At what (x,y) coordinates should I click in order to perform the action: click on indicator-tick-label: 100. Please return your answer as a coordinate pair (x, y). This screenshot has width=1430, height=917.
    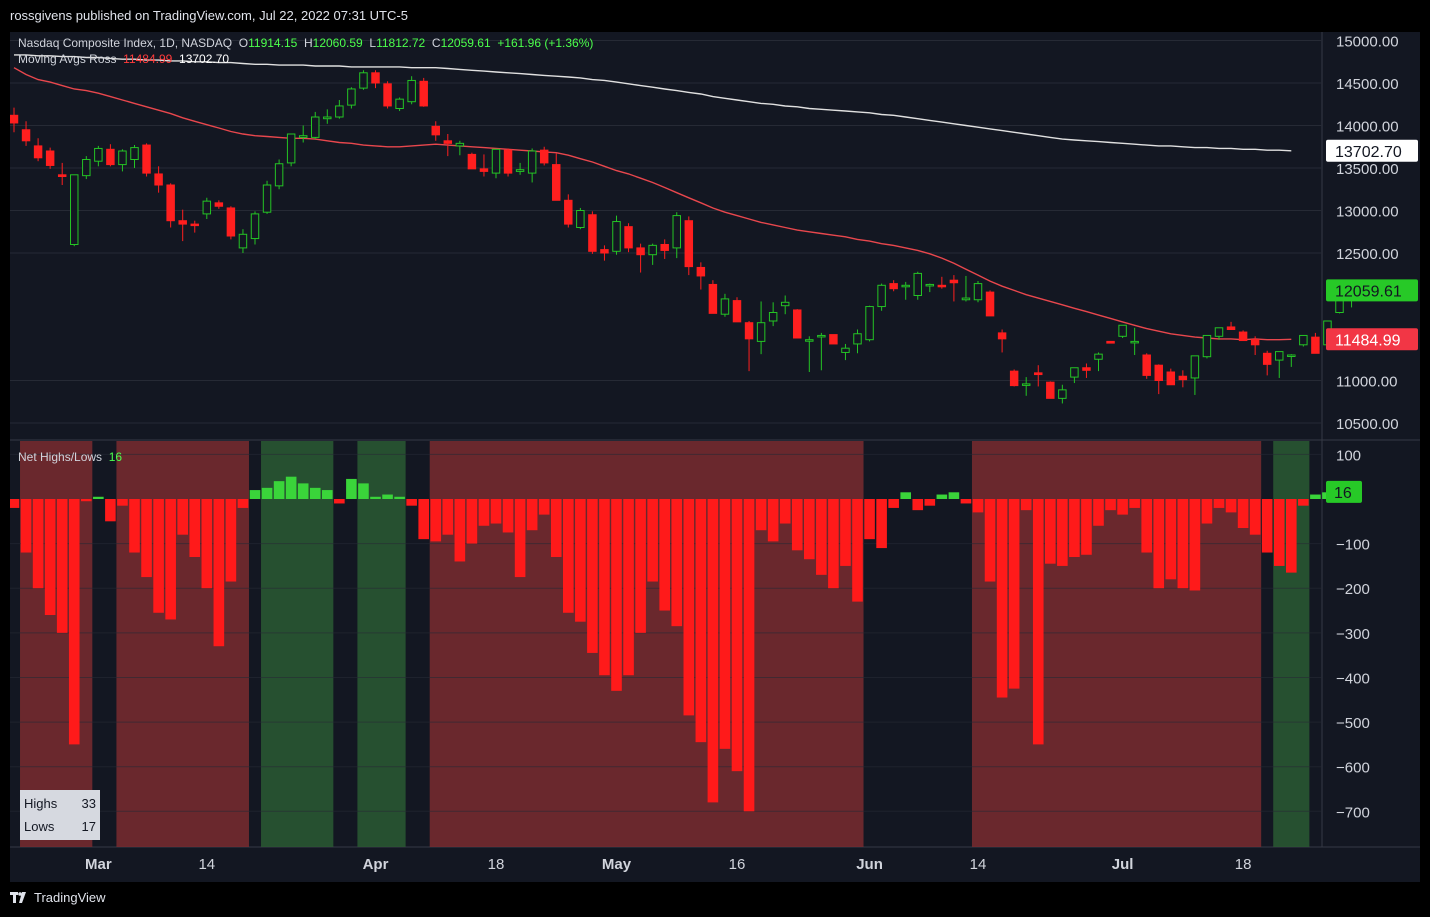
    Looking at the image, I should click on (1348, 455).